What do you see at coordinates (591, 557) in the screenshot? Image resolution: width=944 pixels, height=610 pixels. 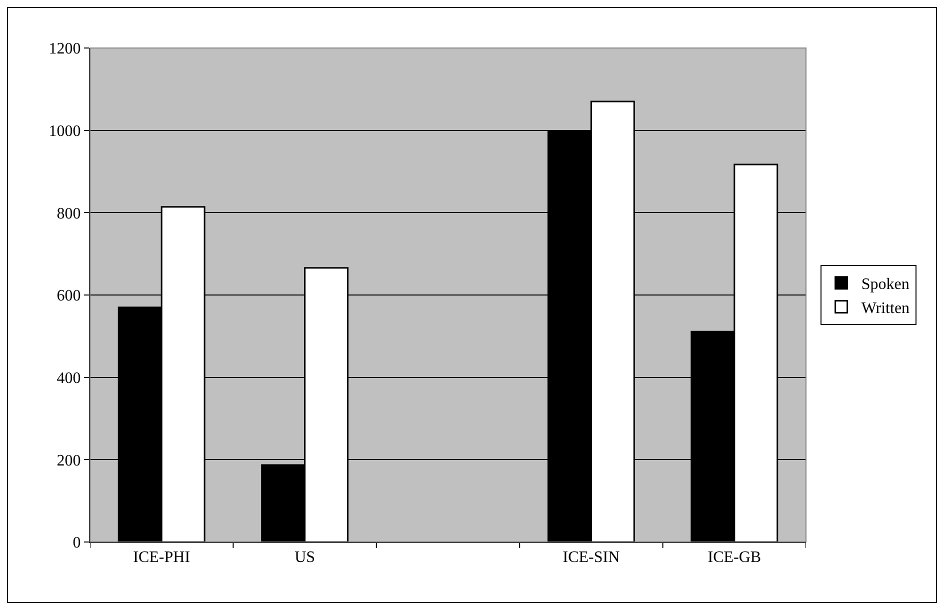 I see `x-tick-label: ICE-SIN` at bounding box center [591, 557].